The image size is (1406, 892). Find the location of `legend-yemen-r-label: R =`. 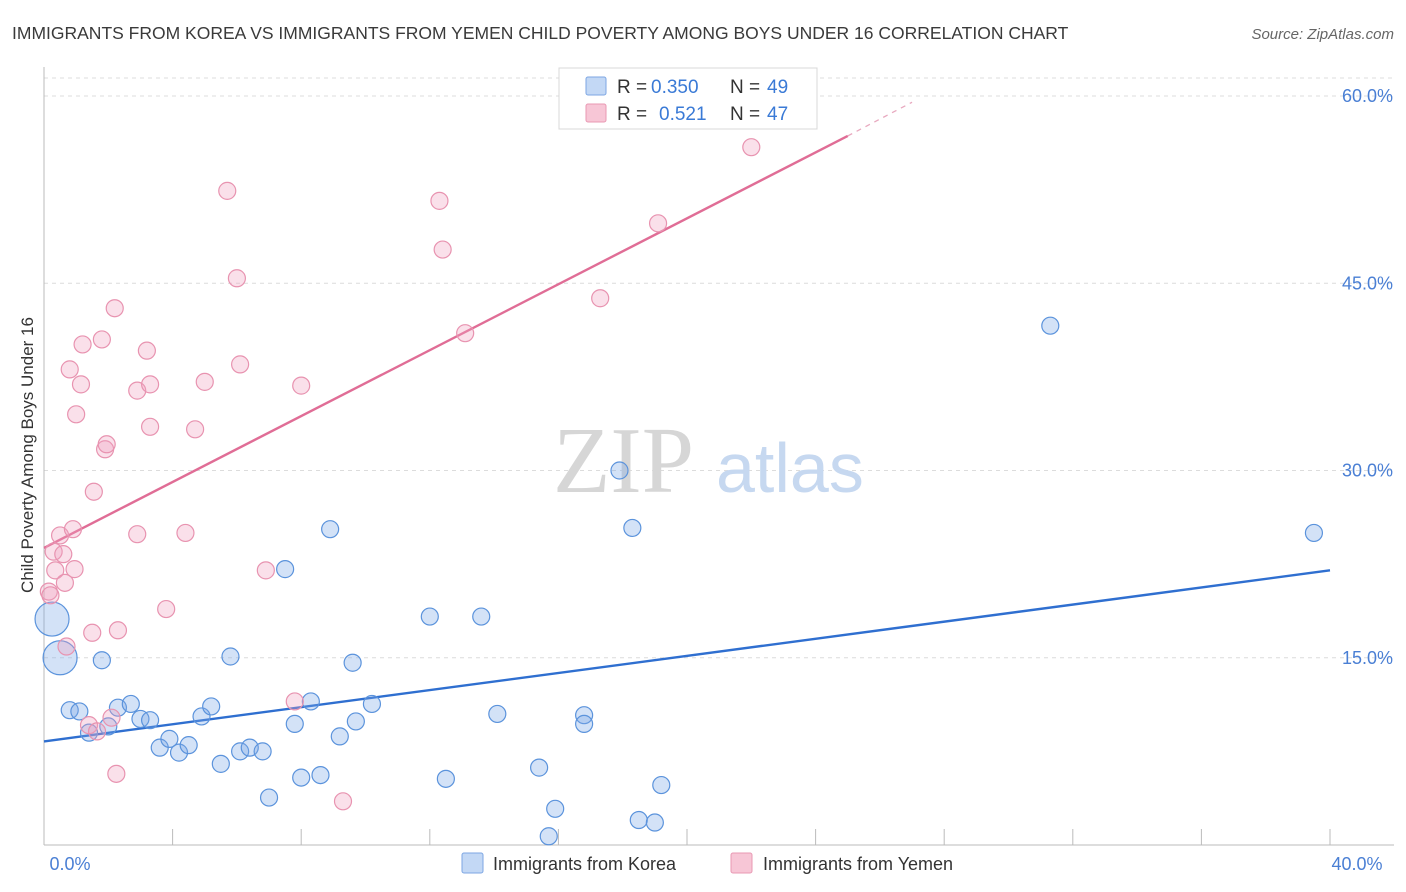

legend-yemen-r-label: R = is located at coordinates (632, 114).